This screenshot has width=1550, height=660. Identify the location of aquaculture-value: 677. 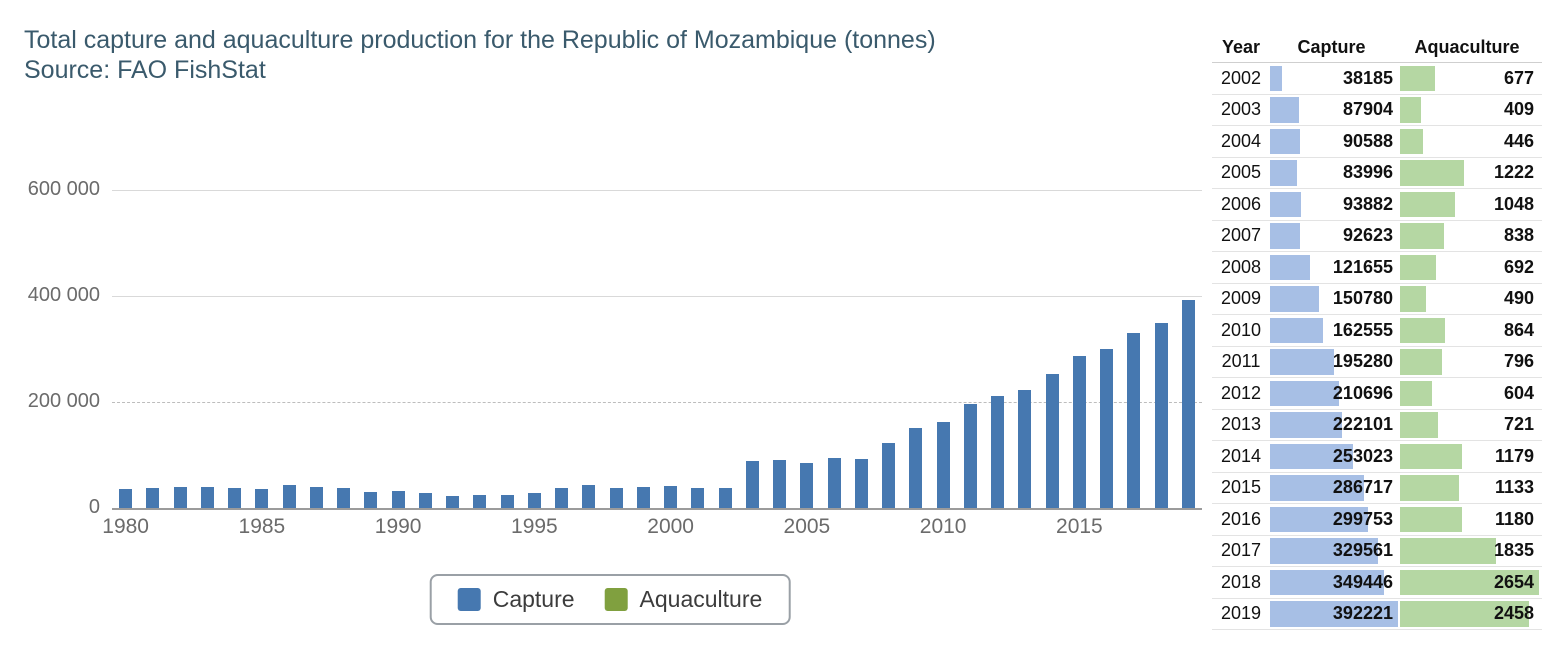
(1518, 77).